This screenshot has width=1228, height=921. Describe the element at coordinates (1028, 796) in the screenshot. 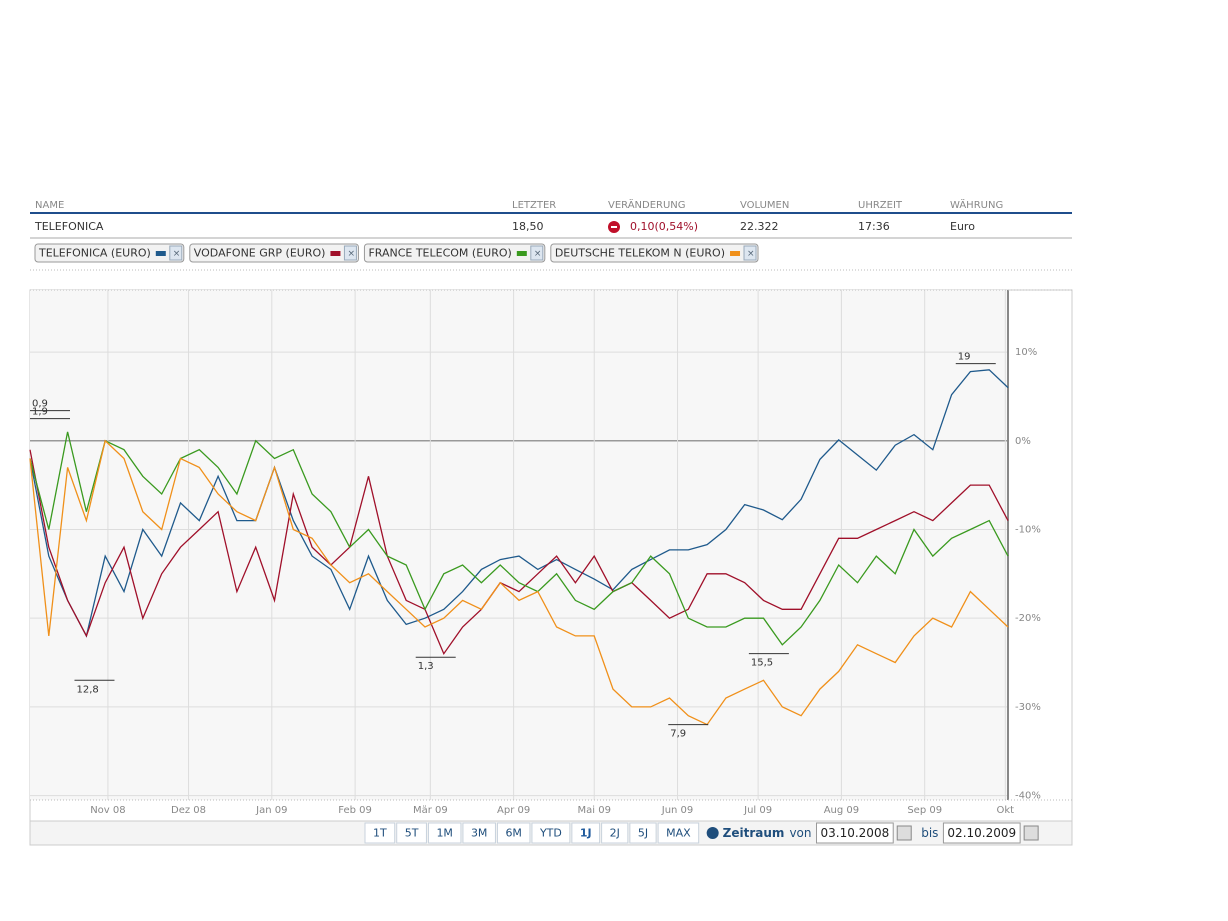

I see `y-tick-label: -40%` at that location.